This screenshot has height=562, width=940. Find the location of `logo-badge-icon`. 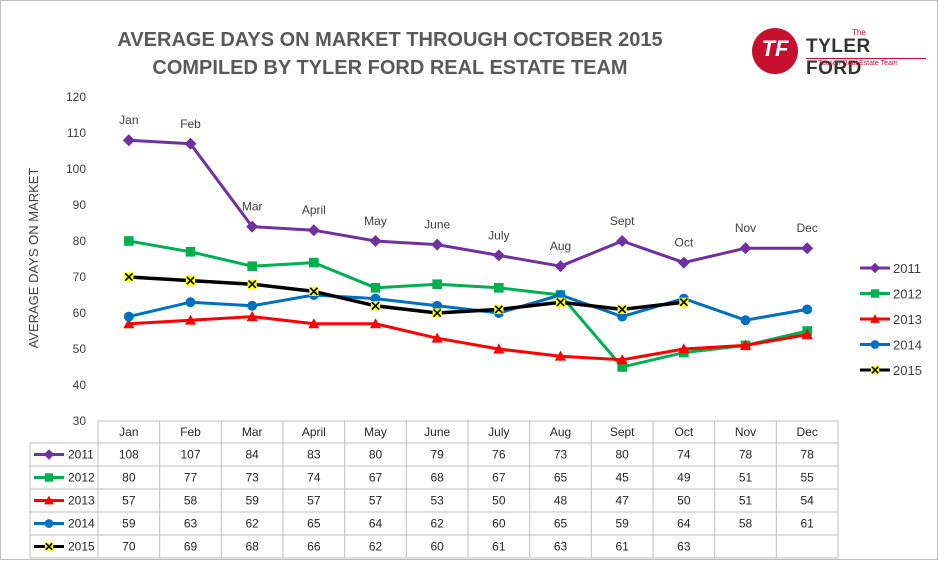

logo-badge-icon is located at coordinates (775, 51).